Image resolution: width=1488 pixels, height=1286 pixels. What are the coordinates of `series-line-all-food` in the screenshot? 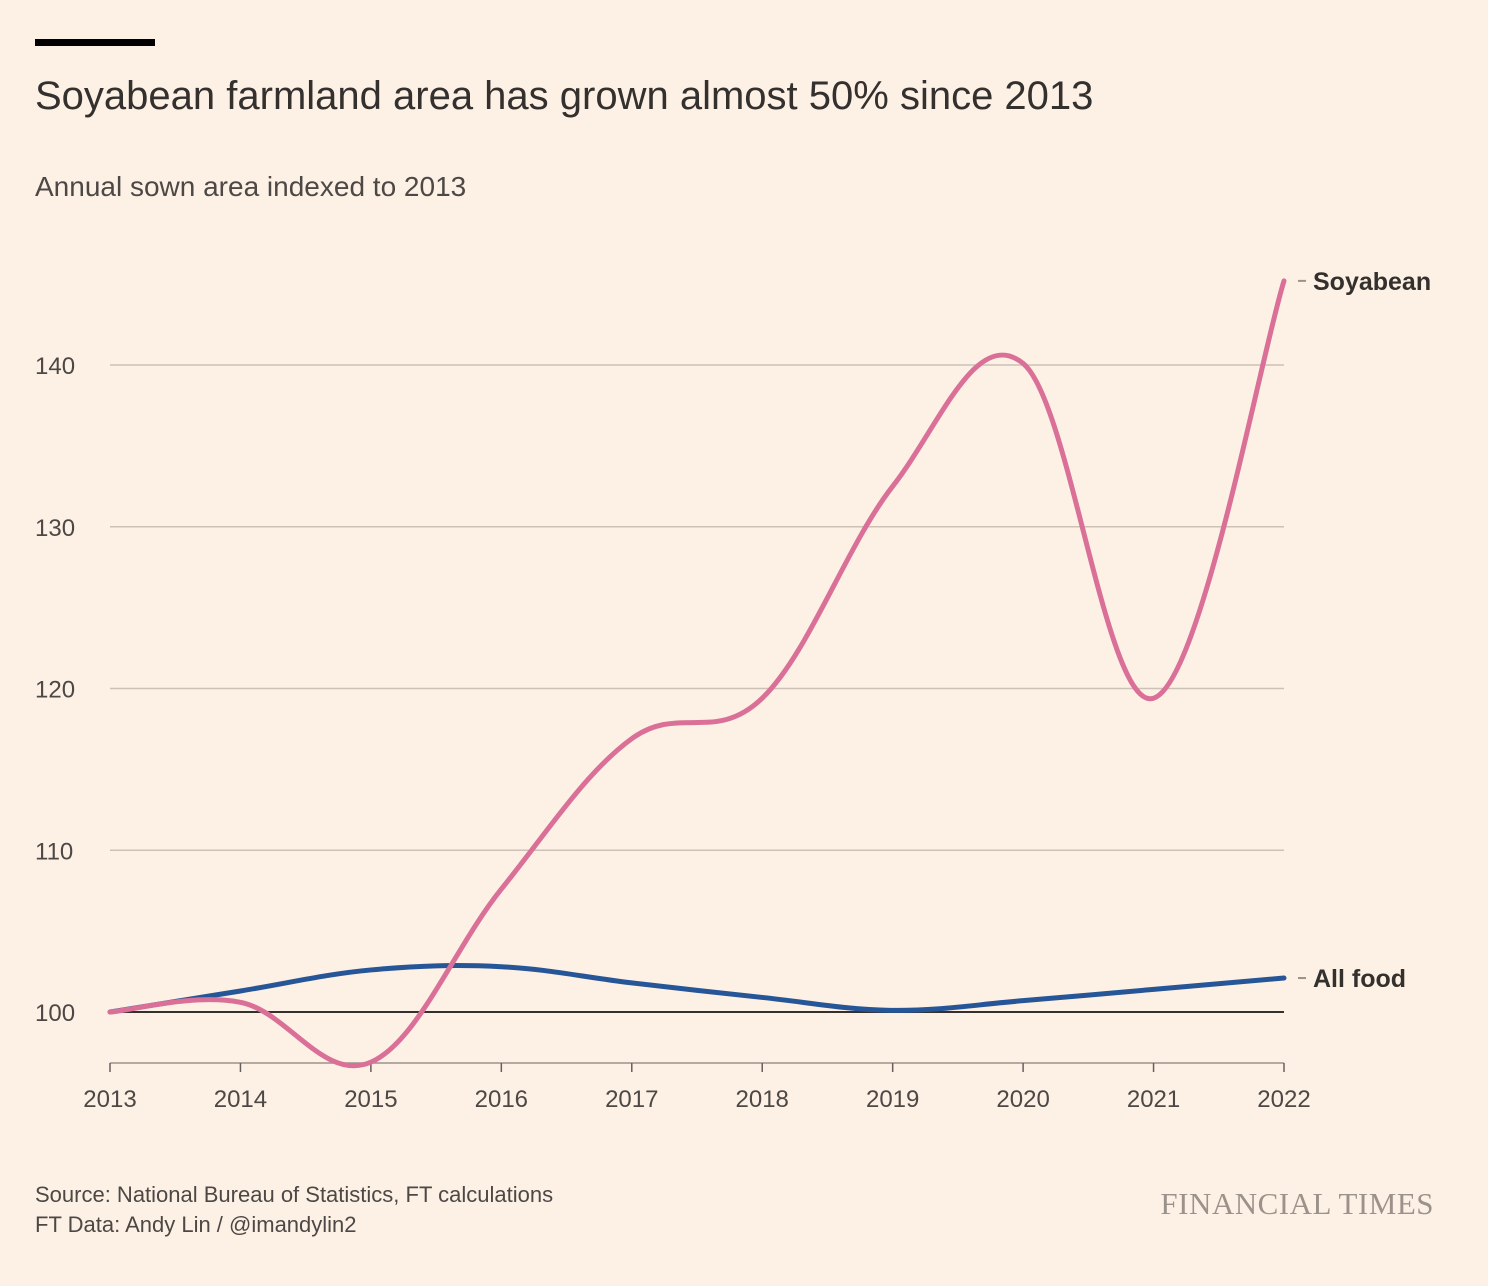 It's located at (697, 989).